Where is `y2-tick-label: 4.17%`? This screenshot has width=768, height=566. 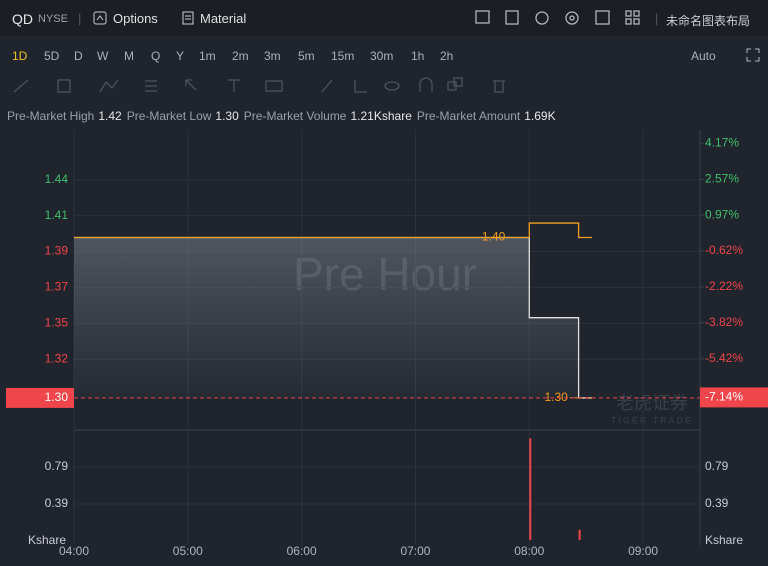 y2-tick-label: 4.17% is located at coordinates (722, 142).